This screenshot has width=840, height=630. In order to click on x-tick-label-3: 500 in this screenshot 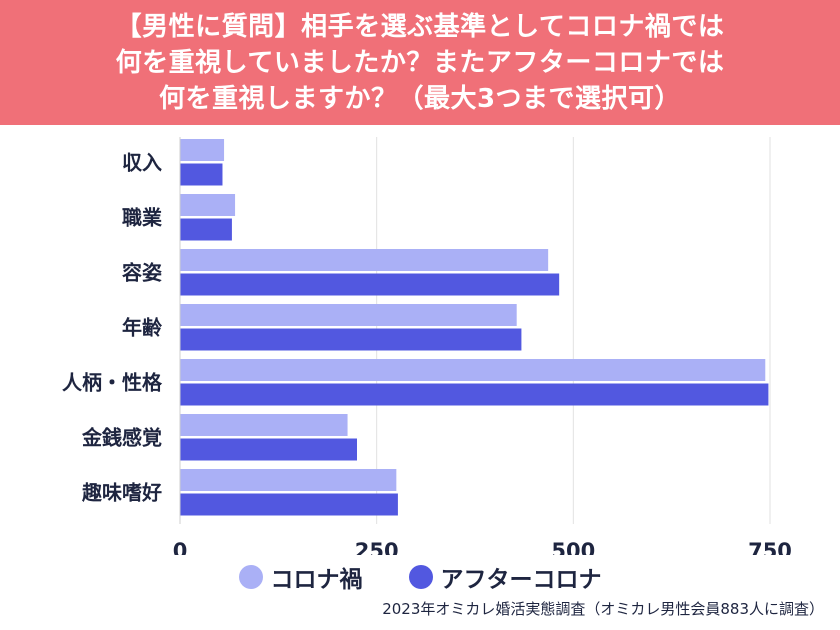, I will do `click(573, 547)`.